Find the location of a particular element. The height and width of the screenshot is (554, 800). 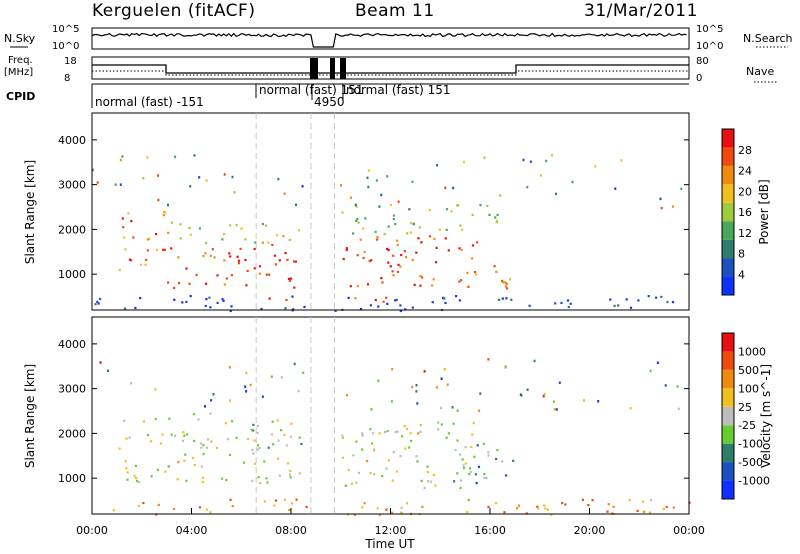

time-tick-label: 08:00 is located at coordinates (291, 530).